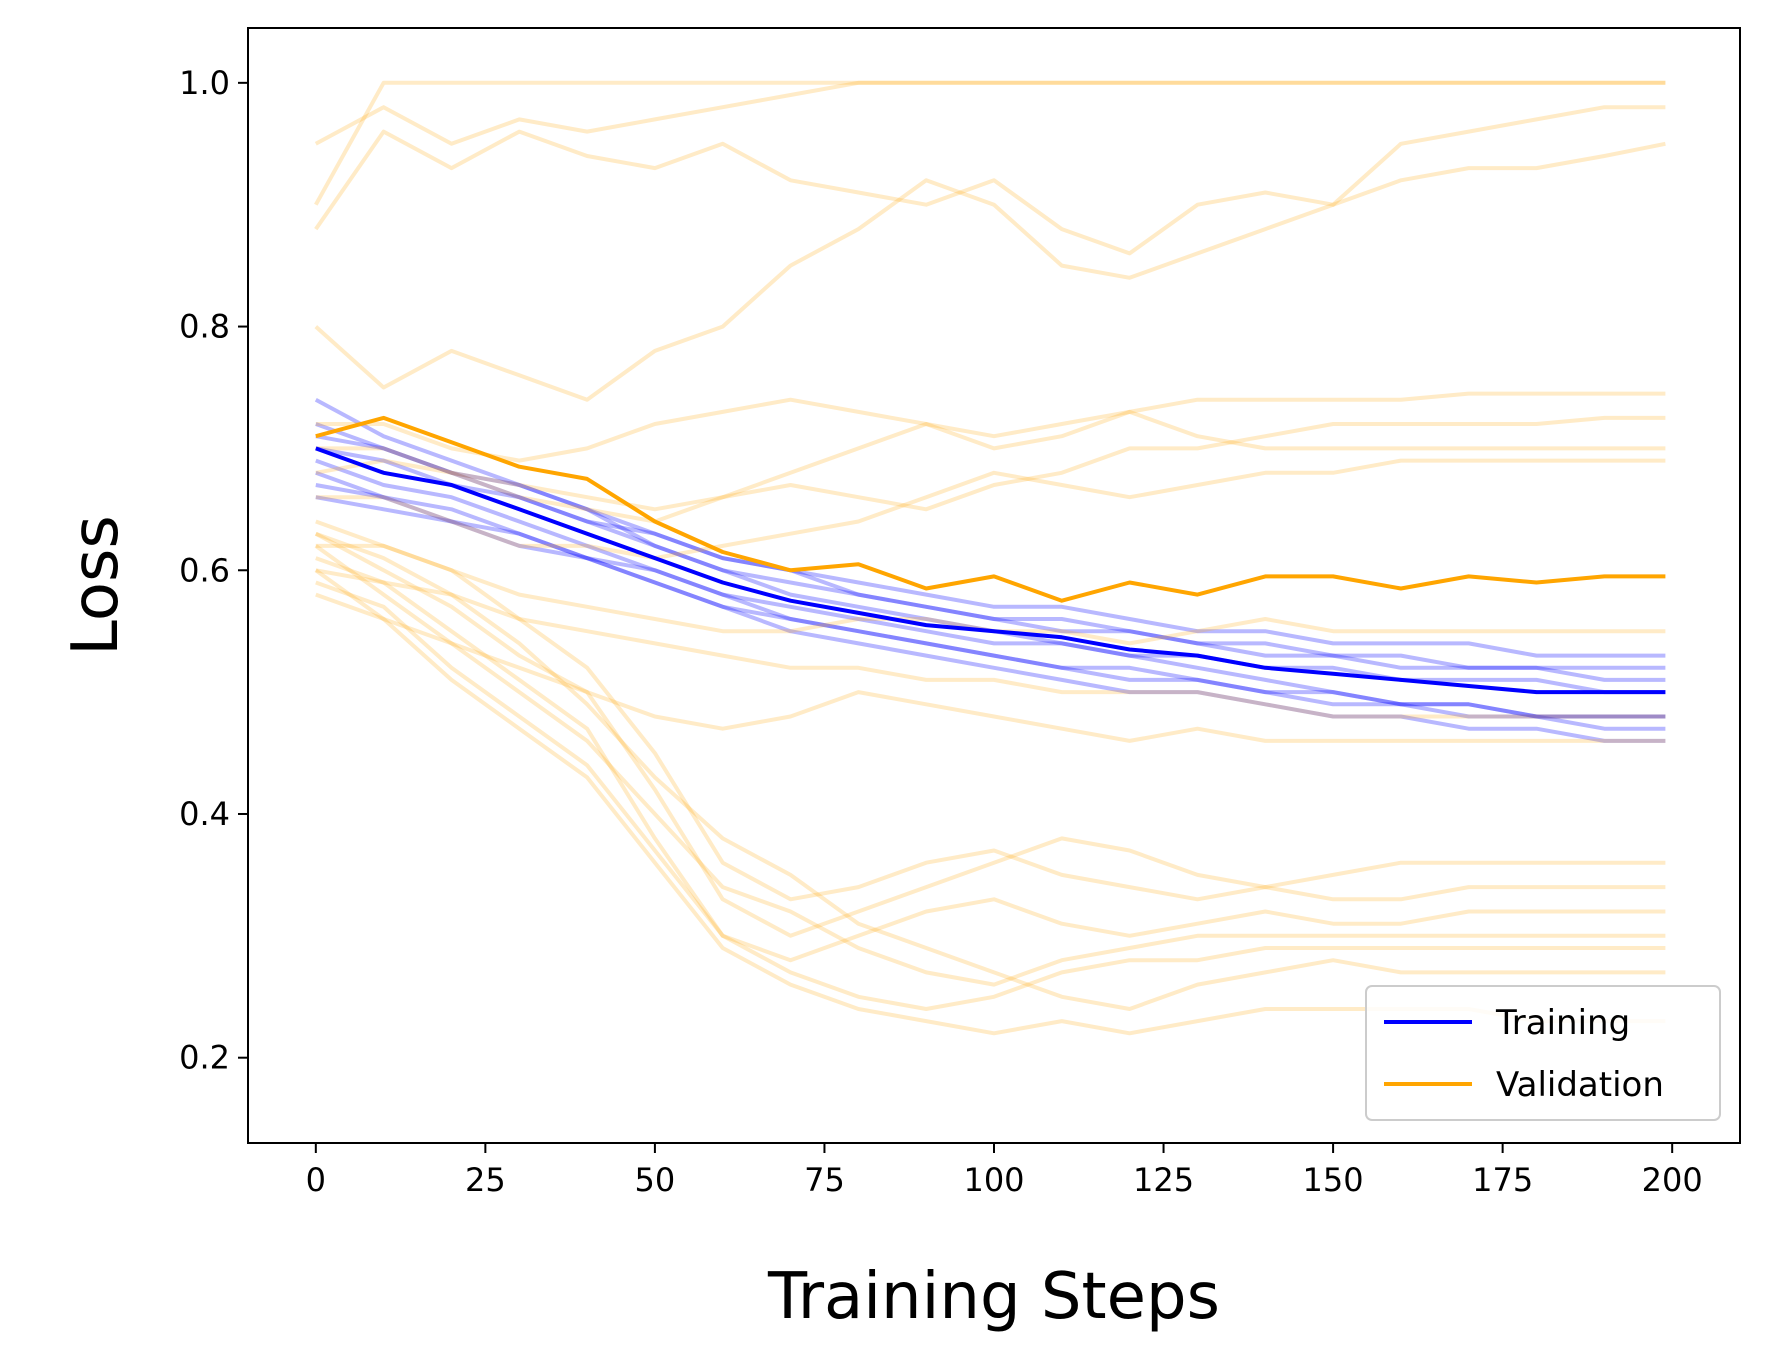 Image resolution: width=1766 pixels, height=1360 pixels. What do you see at coordinates (204, 570) in the screenshot?
I see `y-tick-label: 0.6` at bounding box center [204, 570].